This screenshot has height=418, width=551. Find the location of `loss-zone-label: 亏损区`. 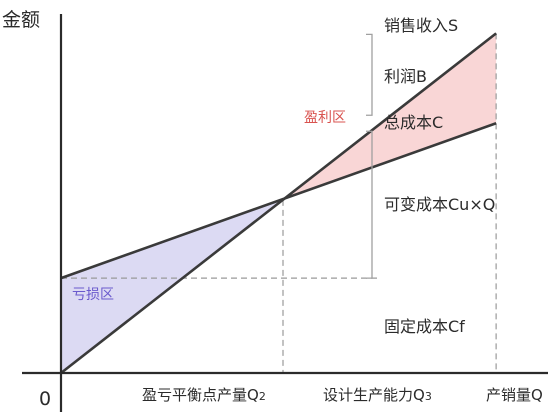

loss-zone-label: 亏损区 is located at coordinates (93, 295).